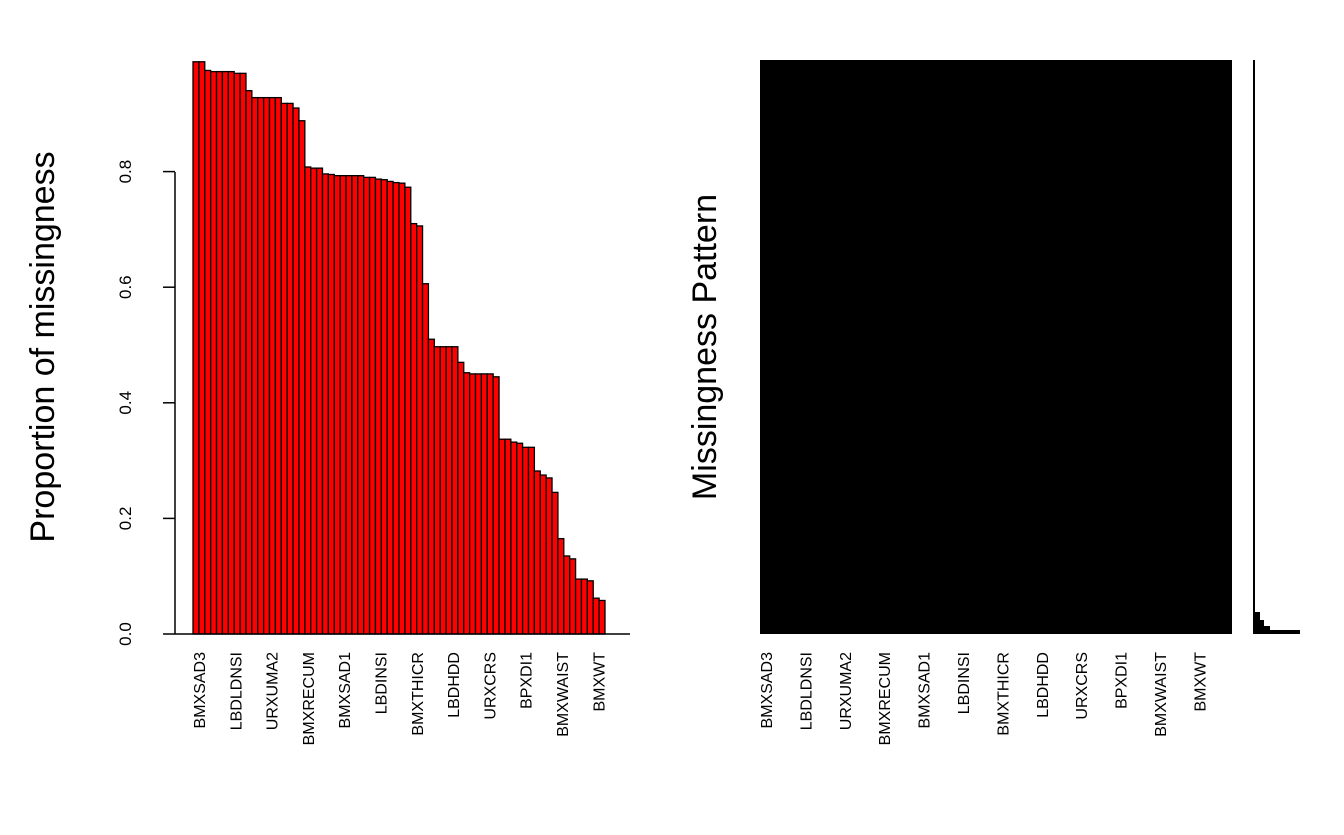 Image resolution: width=1344 pixels, height=835 pixels. Describe the element at coordinates (1276, 347) in the screenshot. I see `pattern-frequency-bars` at that location.